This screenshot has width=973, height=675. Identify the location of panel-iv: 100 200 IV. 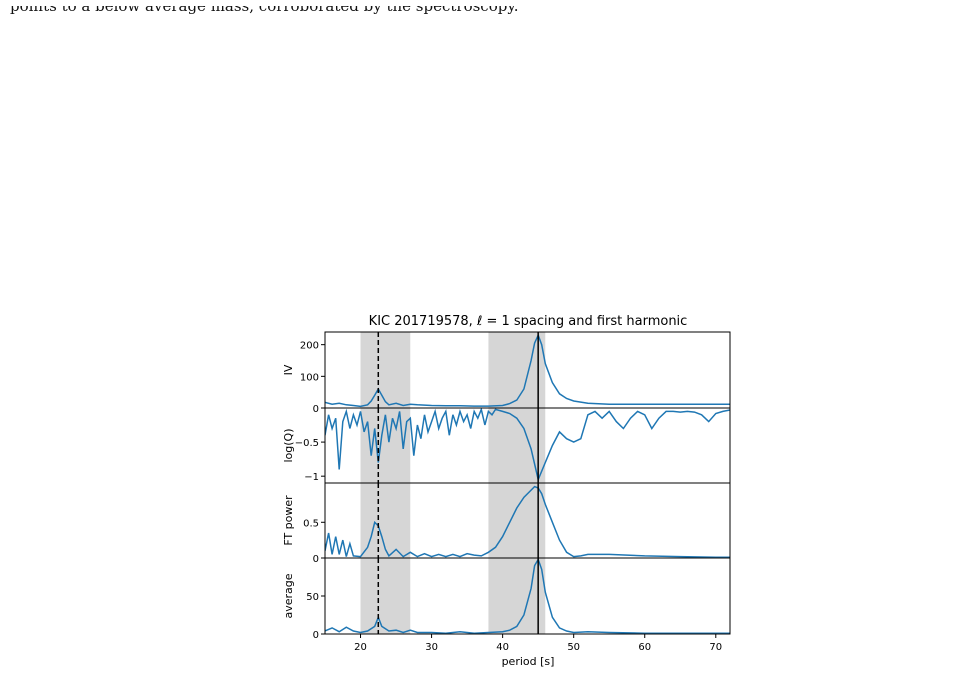
(506, 370).